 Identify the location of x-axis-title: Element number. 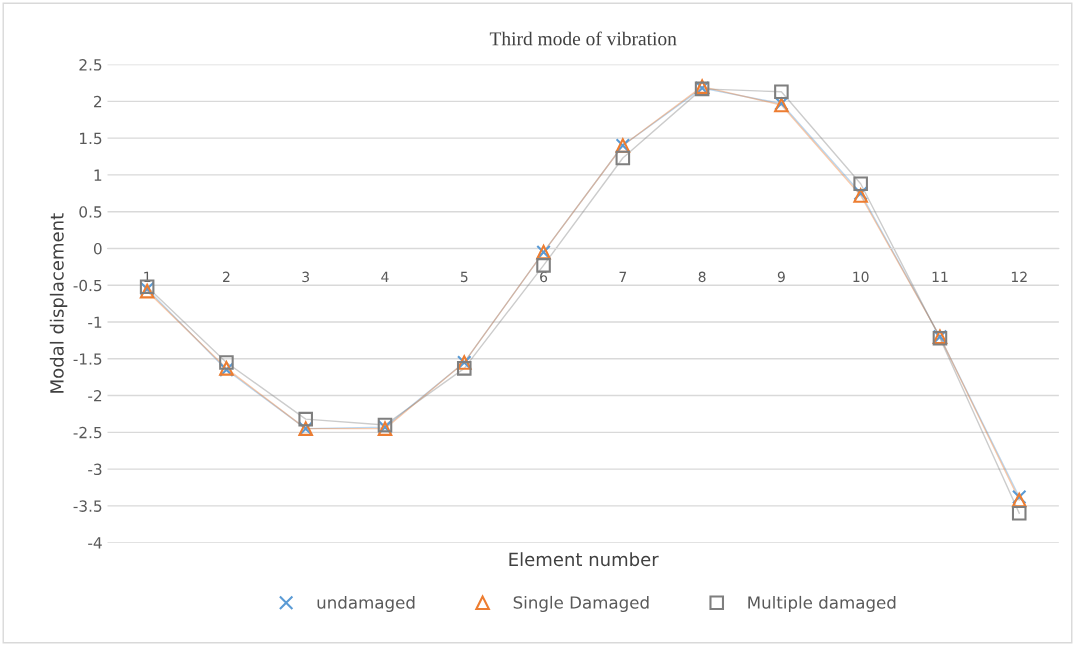
(584, 559).